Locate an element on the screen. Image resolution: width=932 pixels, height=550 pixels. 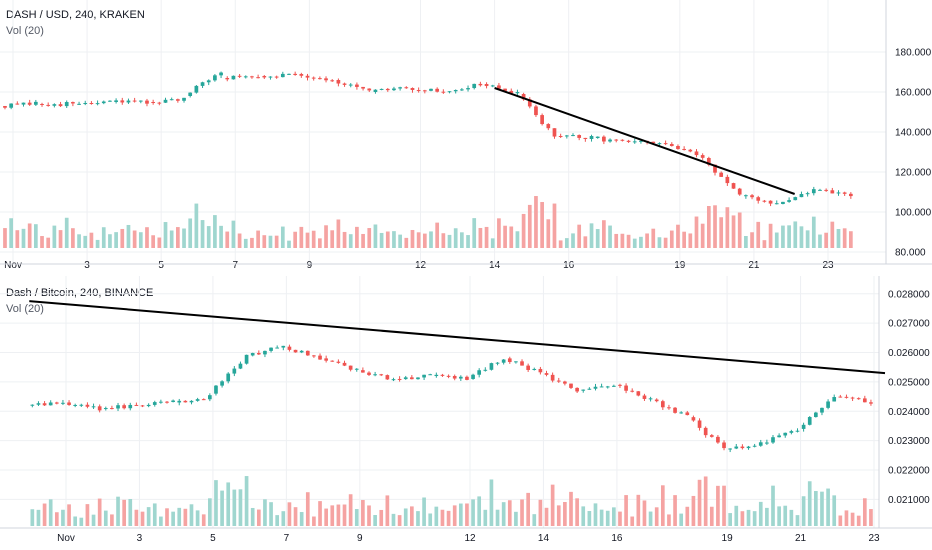
x-tick-label: 14 is located at coordinates (495, 265).